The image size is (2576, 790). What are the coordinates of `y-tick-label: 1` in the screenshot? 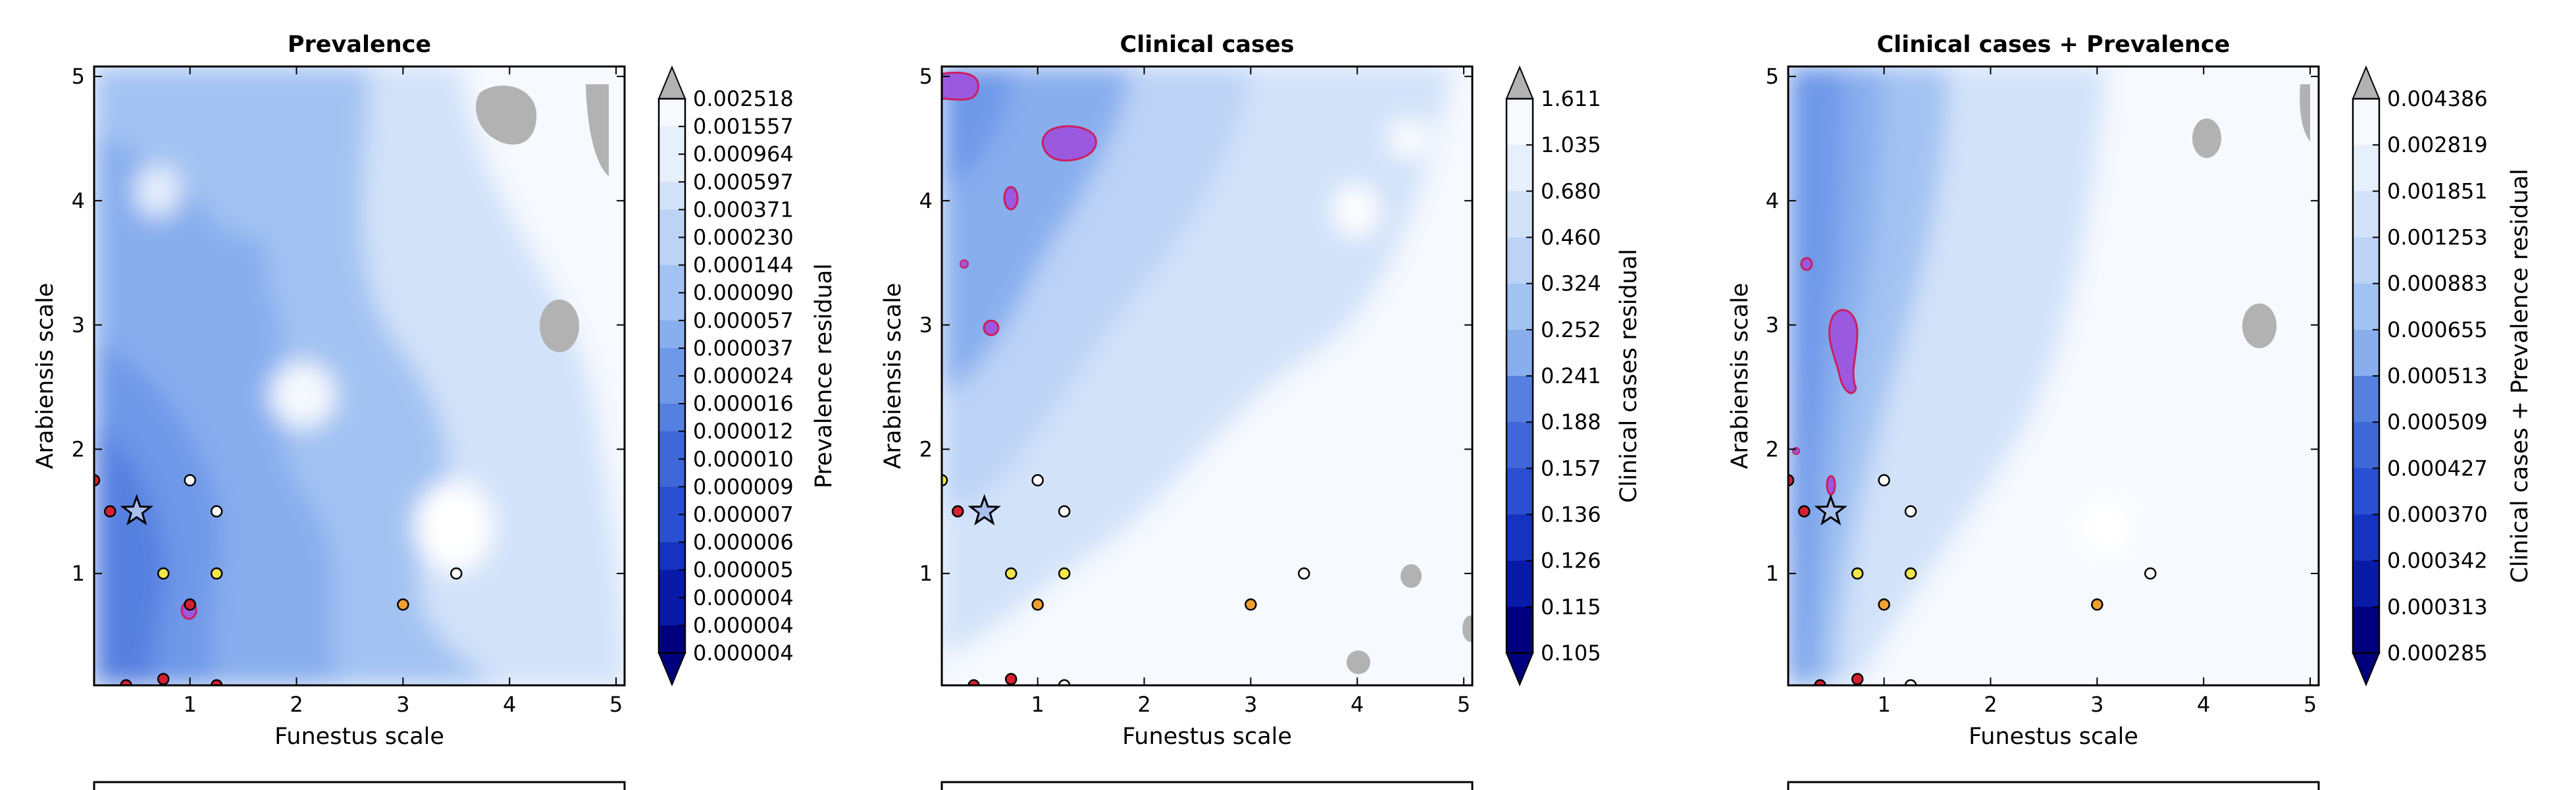 It's located at (1772, 573).